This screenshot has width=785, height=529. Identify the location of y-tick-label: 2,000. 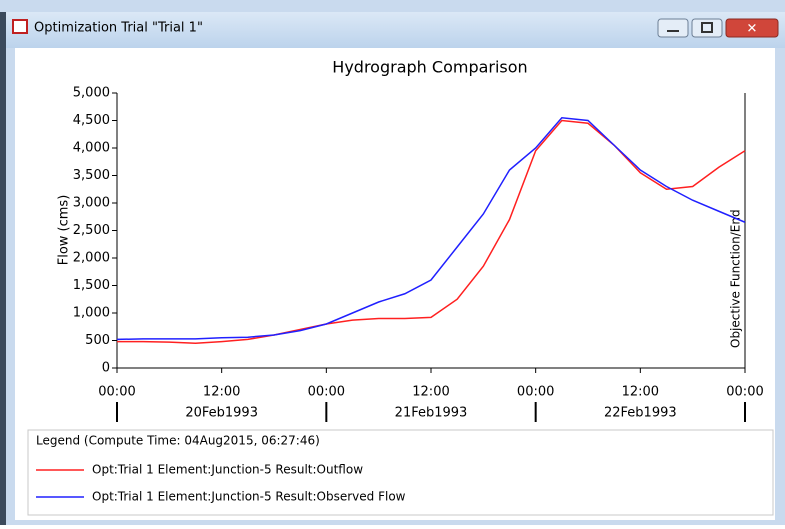
(91, 258).